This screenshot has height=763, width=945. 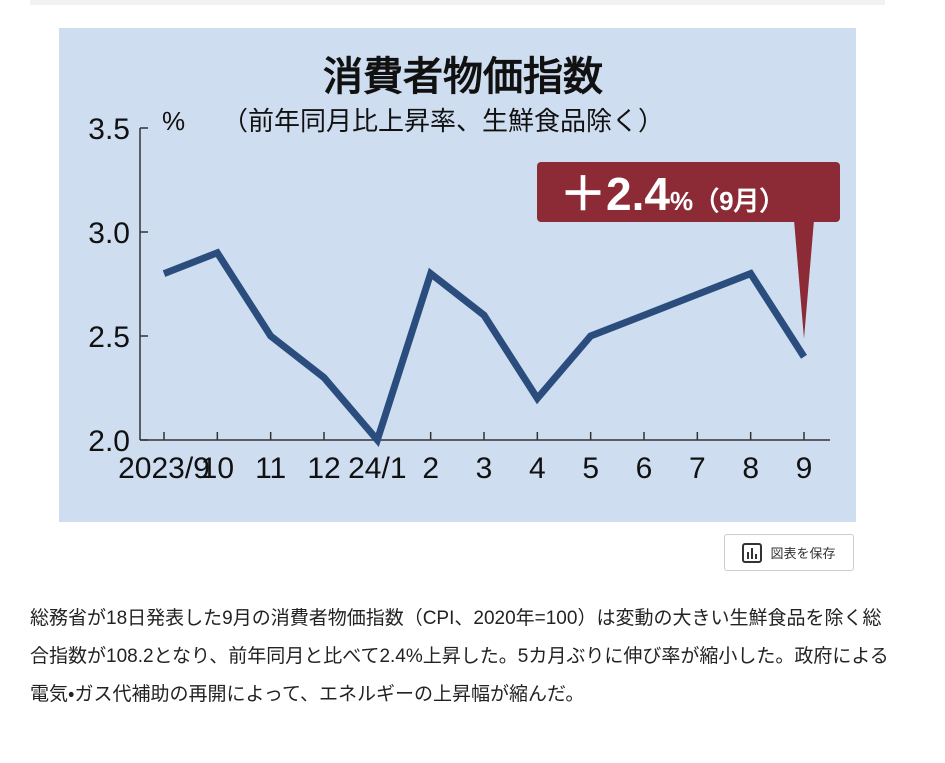 I want to click on callout-box, so click(x=688, y=192).